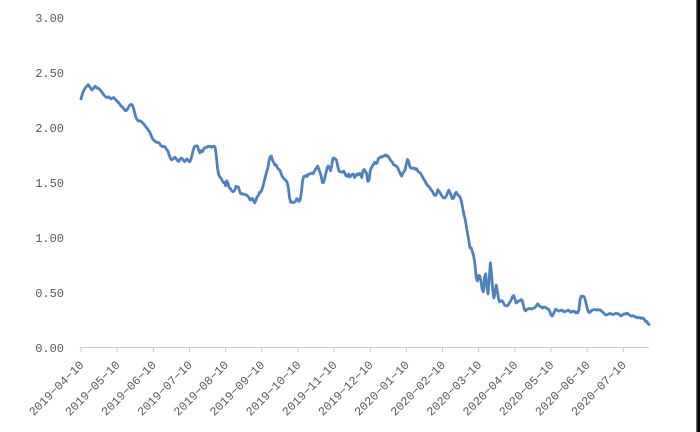  I want to click on y-tick-label: 1.50, so click(49, 184).